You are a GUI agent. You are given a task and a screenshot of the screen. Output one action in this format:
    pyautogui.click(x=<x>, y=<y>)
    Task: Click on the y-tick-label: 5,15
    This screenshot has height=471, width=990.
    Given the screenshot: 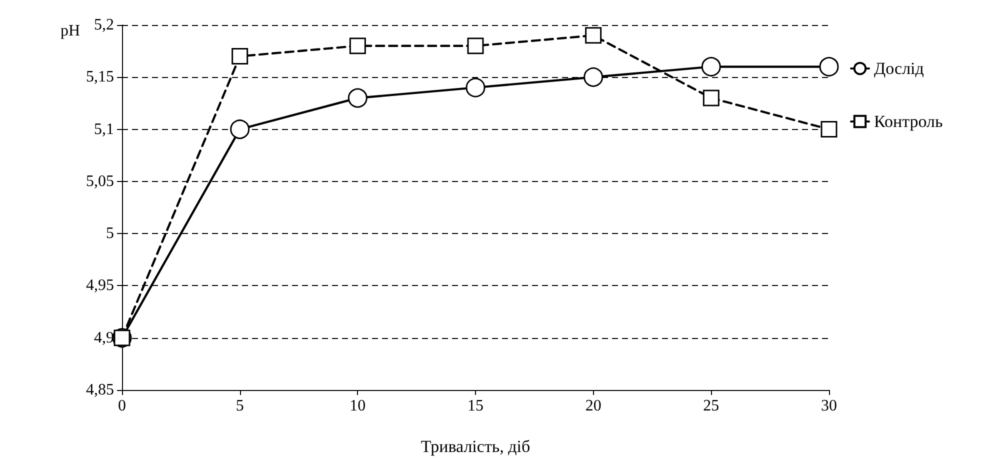 What is the action you would take?
    pyautogui.click(x=100, y=77)
    